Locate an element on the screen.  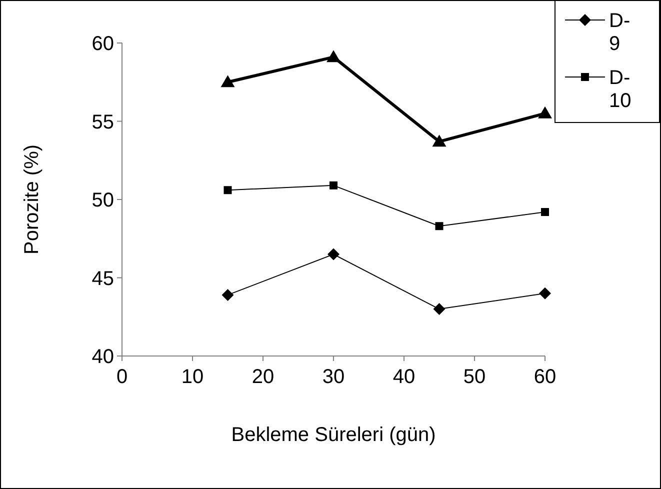
y-tick-label: 45 is located at coordinates (103, 279).